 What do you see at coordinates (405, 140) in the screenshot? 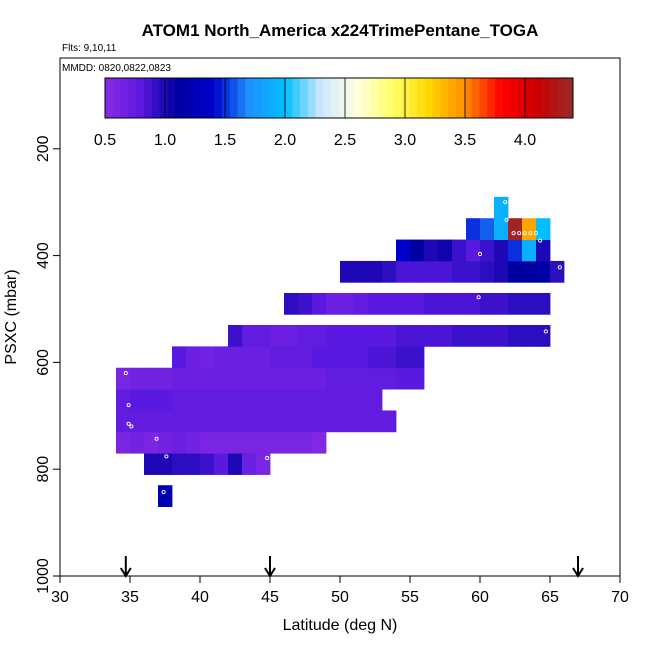
I see `colorbar-tick-label: 3.0` at bounding box center [405, 140].